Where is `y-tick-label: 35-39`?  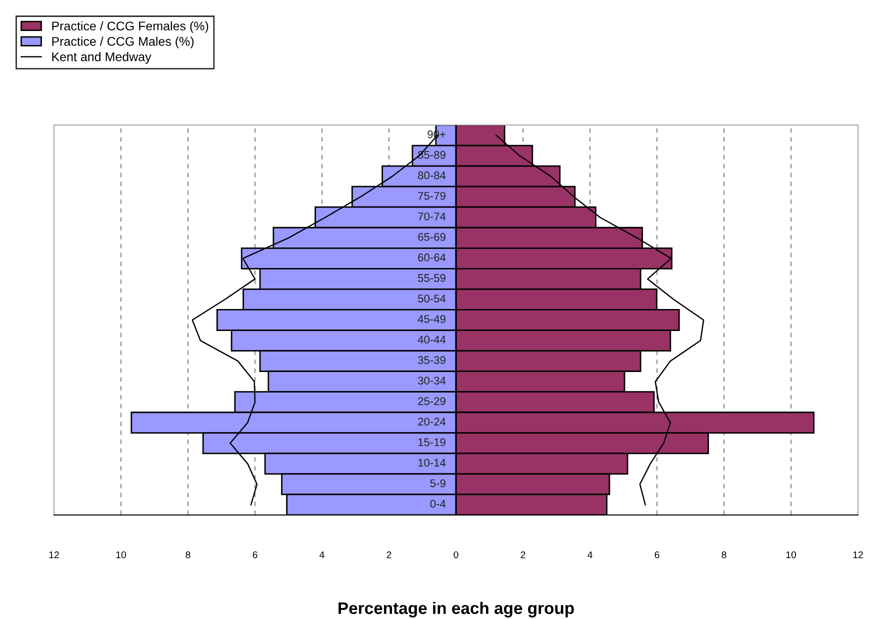 y-tick-label: 35-39 is located at coordinates (432, 360).